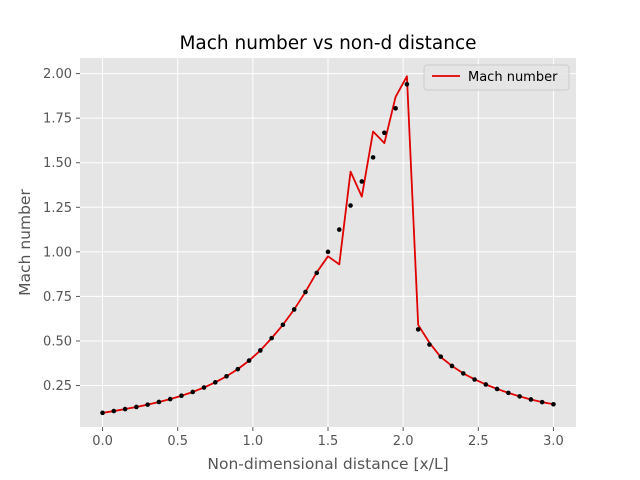 This screenshot has width=640, height=480. Describe the element at coordinates (57, 163) in the screenshot. I see `y-tick-label: 1.50` at that location.